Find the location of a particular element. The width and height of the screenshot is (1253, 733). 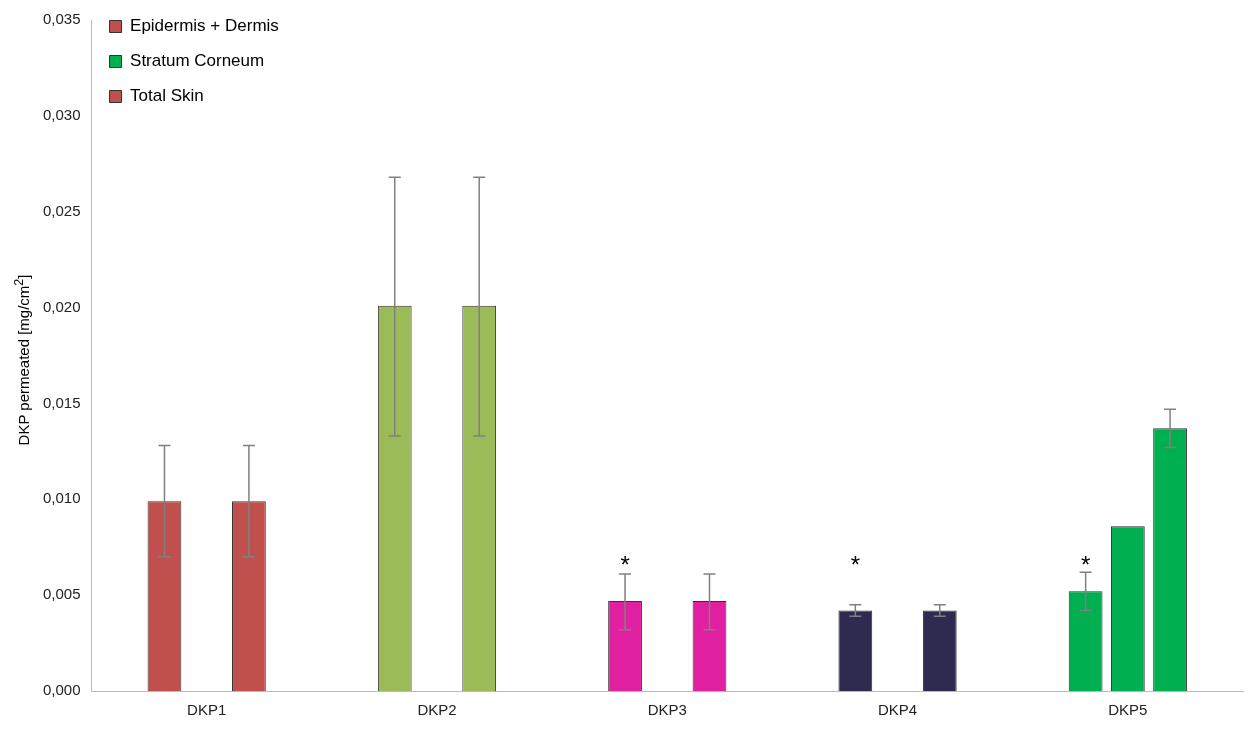

y-tick-label: 0,015 is located at coordinates (61, 402).